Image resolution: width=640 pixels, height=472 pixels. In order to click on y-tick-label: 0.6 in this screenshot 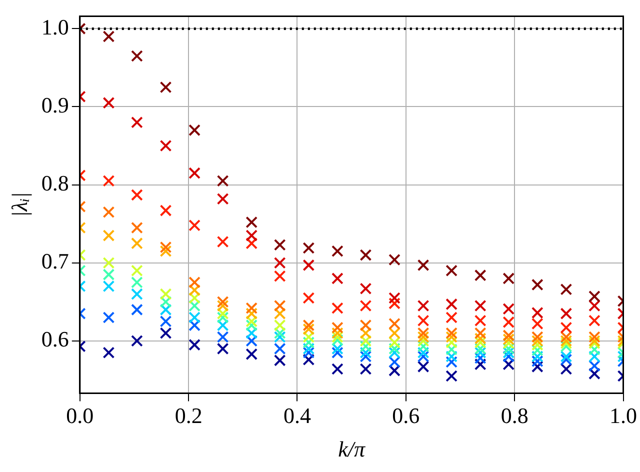, I will do `click(55, 339)`.